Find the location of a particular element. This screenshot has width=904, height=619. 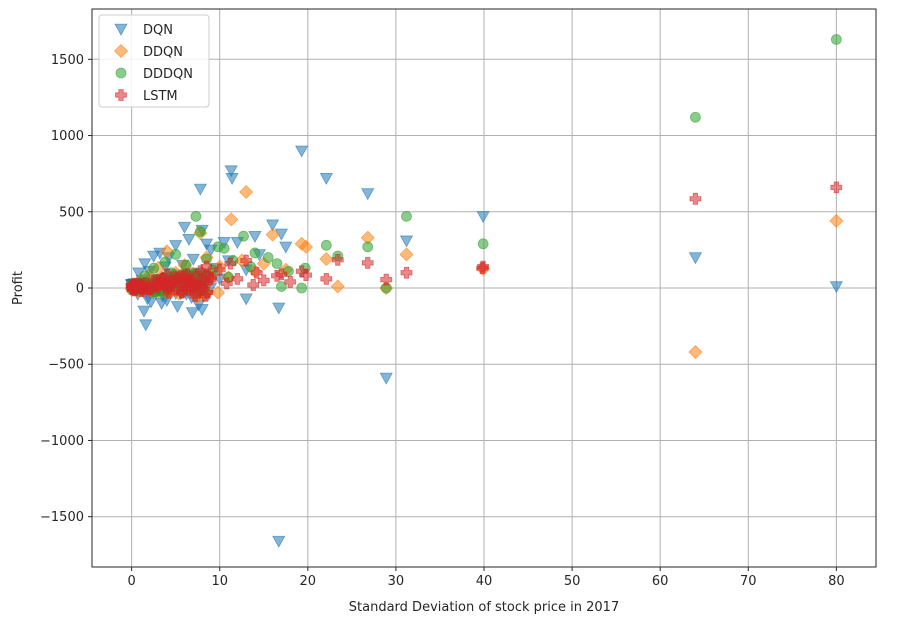

x-tick-label: 30 is located at coordinates (396, 581).